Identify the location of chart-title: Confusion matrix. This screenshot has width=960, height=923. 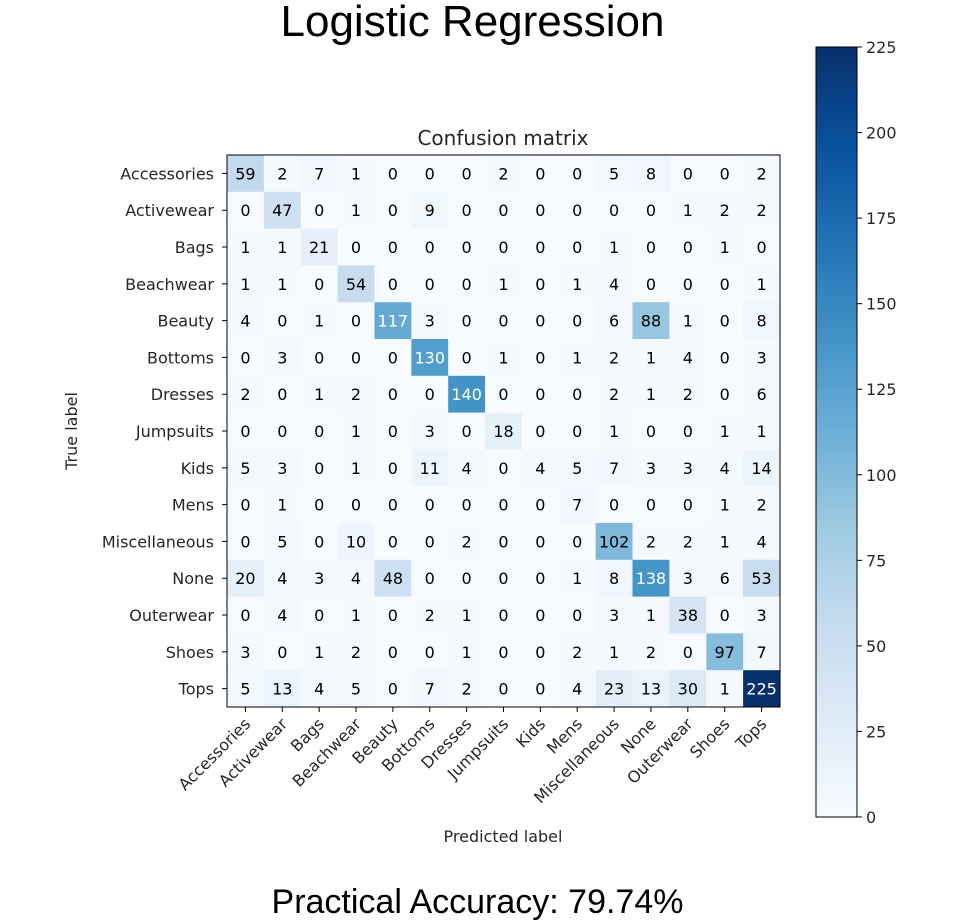
(502, 138).